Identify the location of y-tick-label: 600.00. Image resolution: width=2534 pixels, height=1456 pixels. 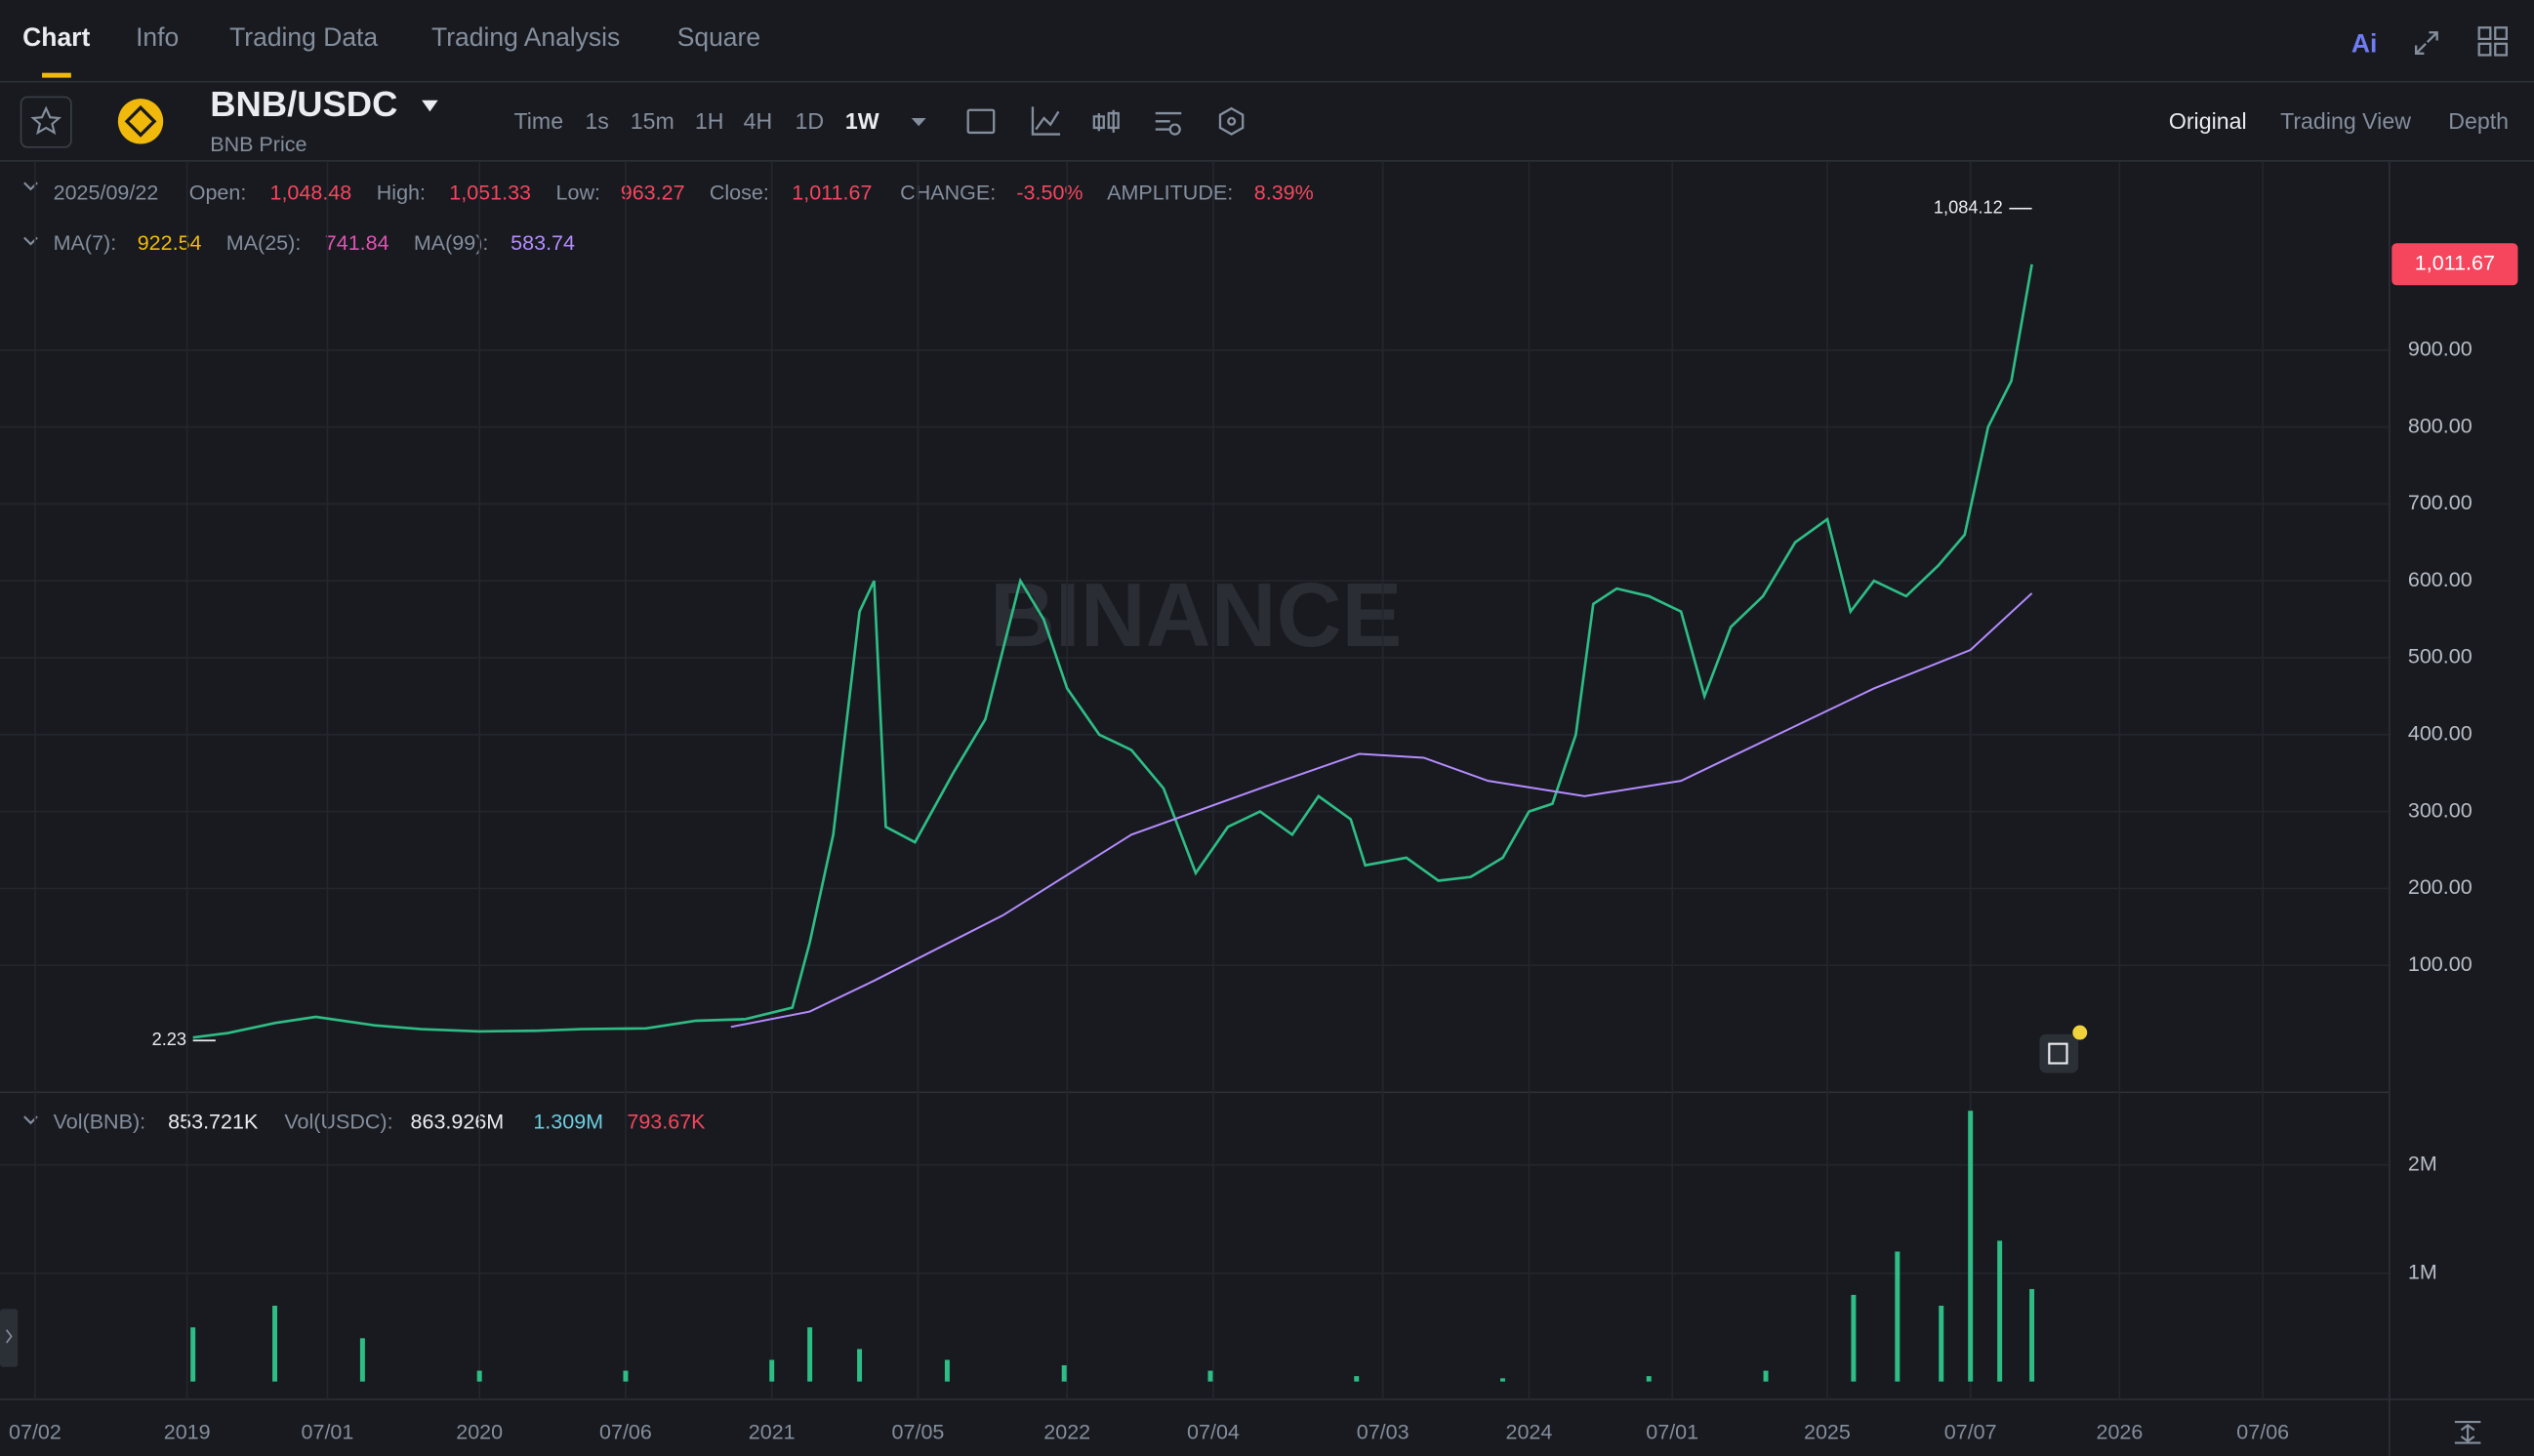
(2440, 579).